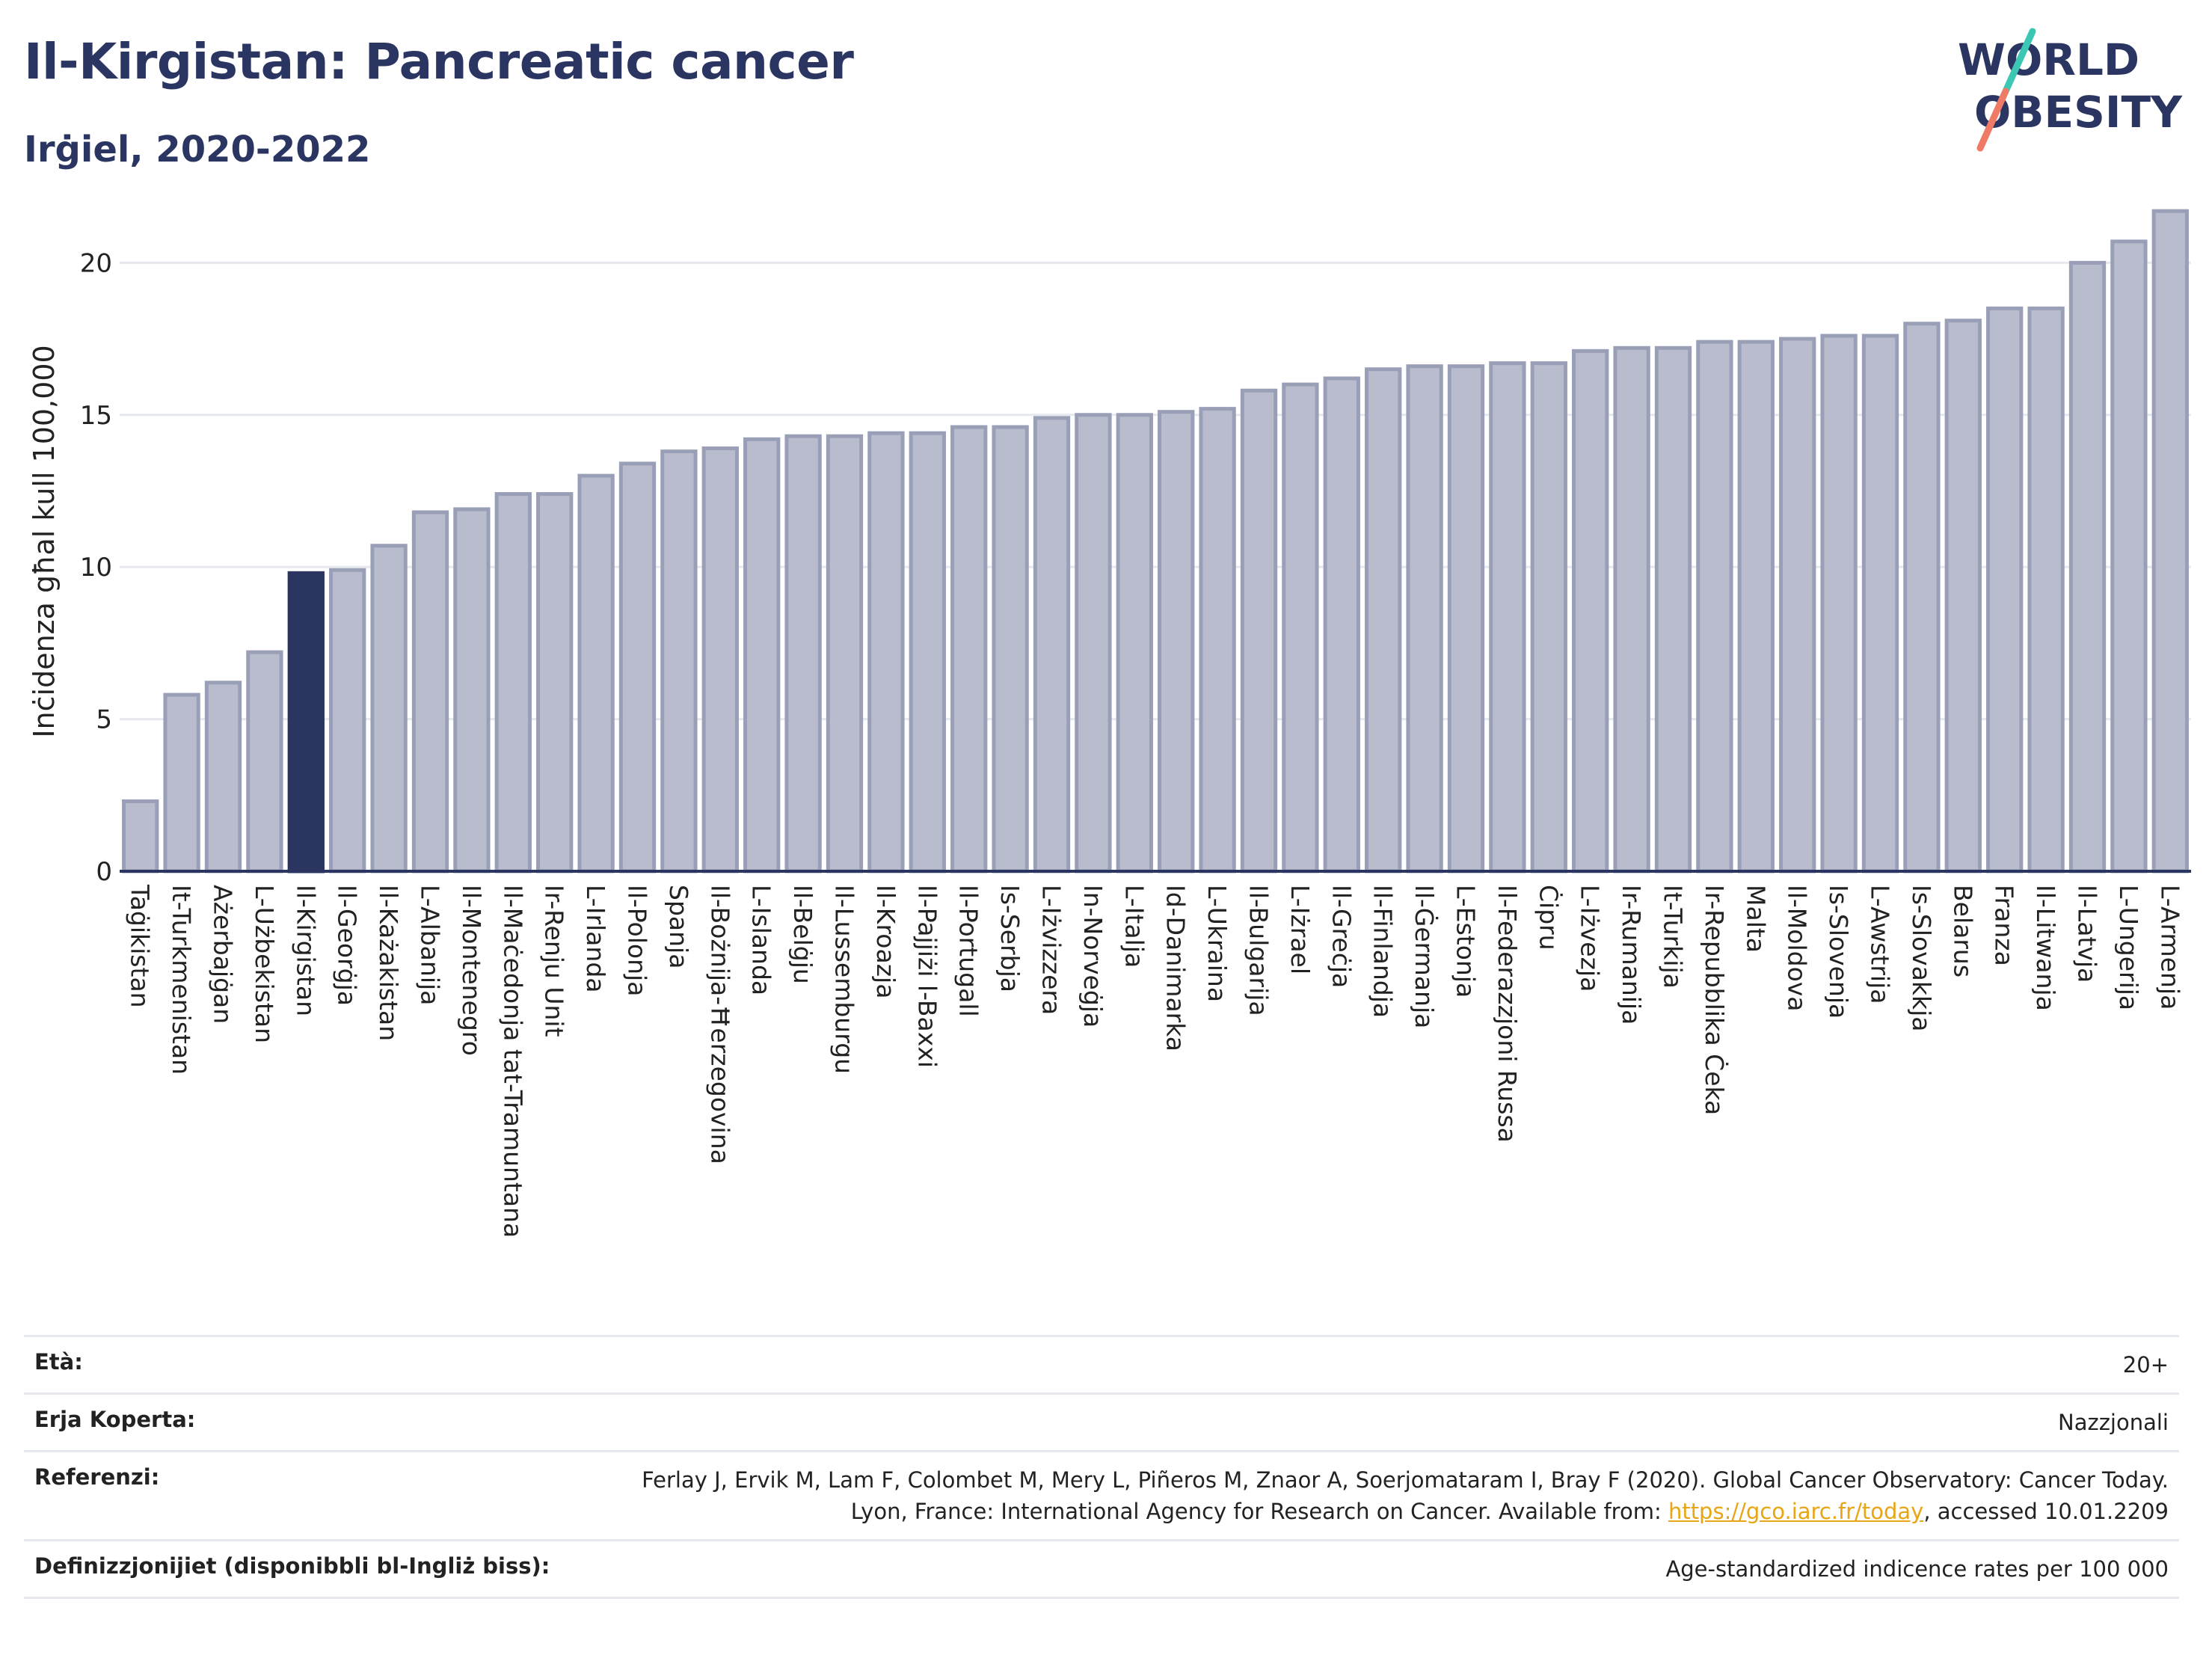 Image resolution: width=2212 pixels, height=1655 pixels. I want to click on x-tick-label: Is-Slovakkja, so click(1921, 958).